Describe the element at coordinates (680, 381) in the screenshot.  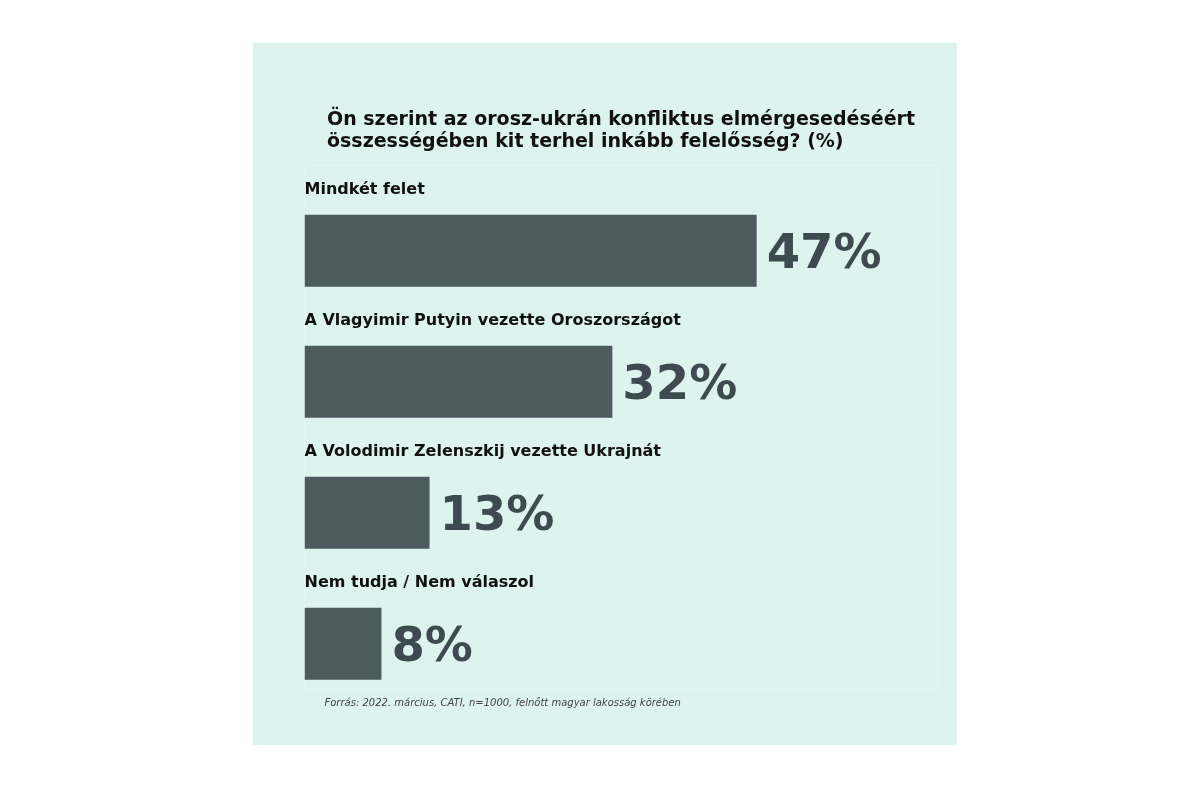
I see `data-label: 32%` at that location.